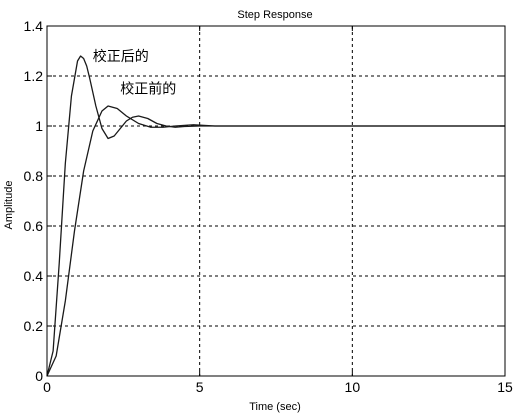 This screenshot has width=515, height=418. What do you see at coordinates (275, 407) in the screenshot?
I see `x-axis-label: Time (sec)` at bounding box center [275, 407].